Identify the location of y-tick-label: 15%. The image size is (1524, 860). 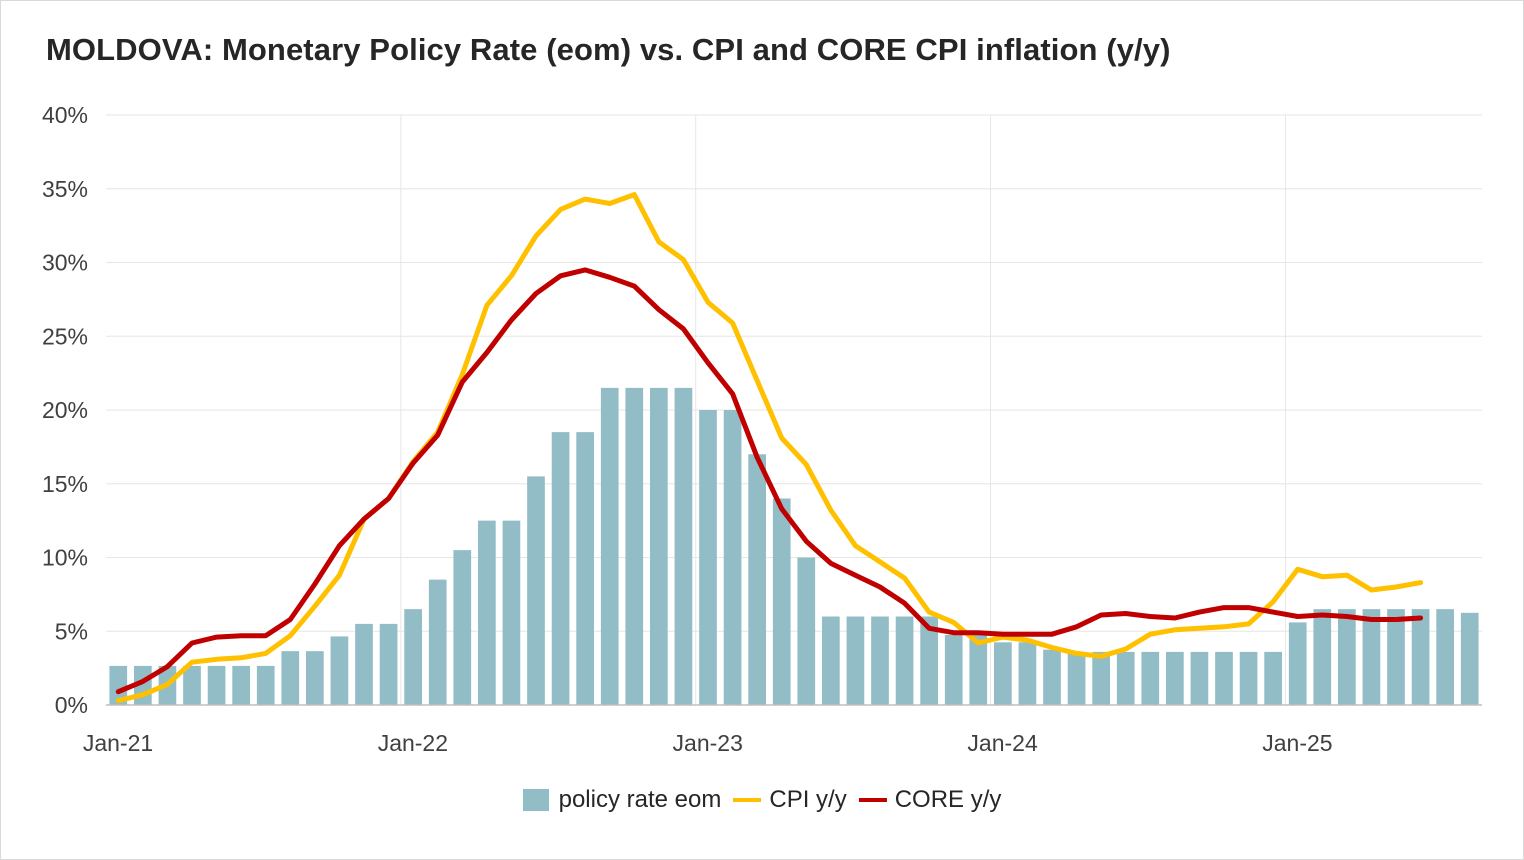
(65, 484).